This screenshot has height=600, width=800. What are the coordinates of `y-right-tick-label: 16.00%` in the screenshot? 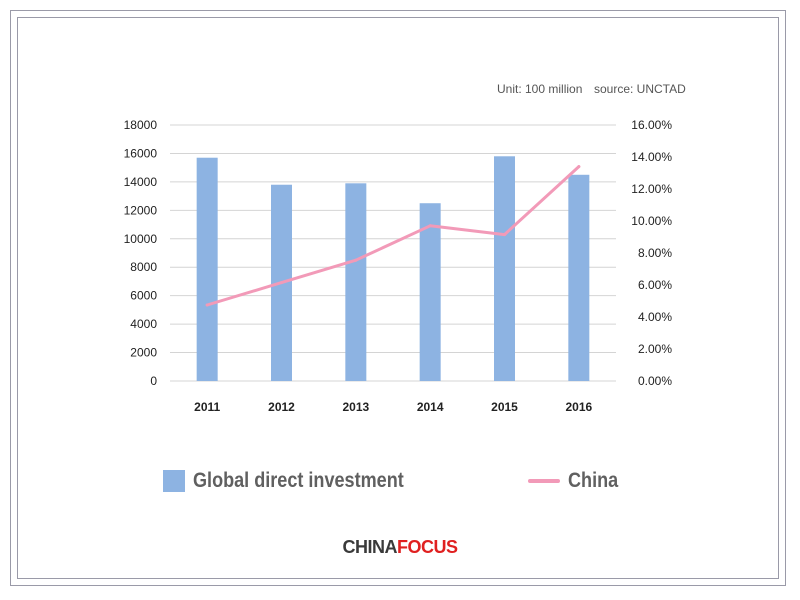 It's located at (651, 125).